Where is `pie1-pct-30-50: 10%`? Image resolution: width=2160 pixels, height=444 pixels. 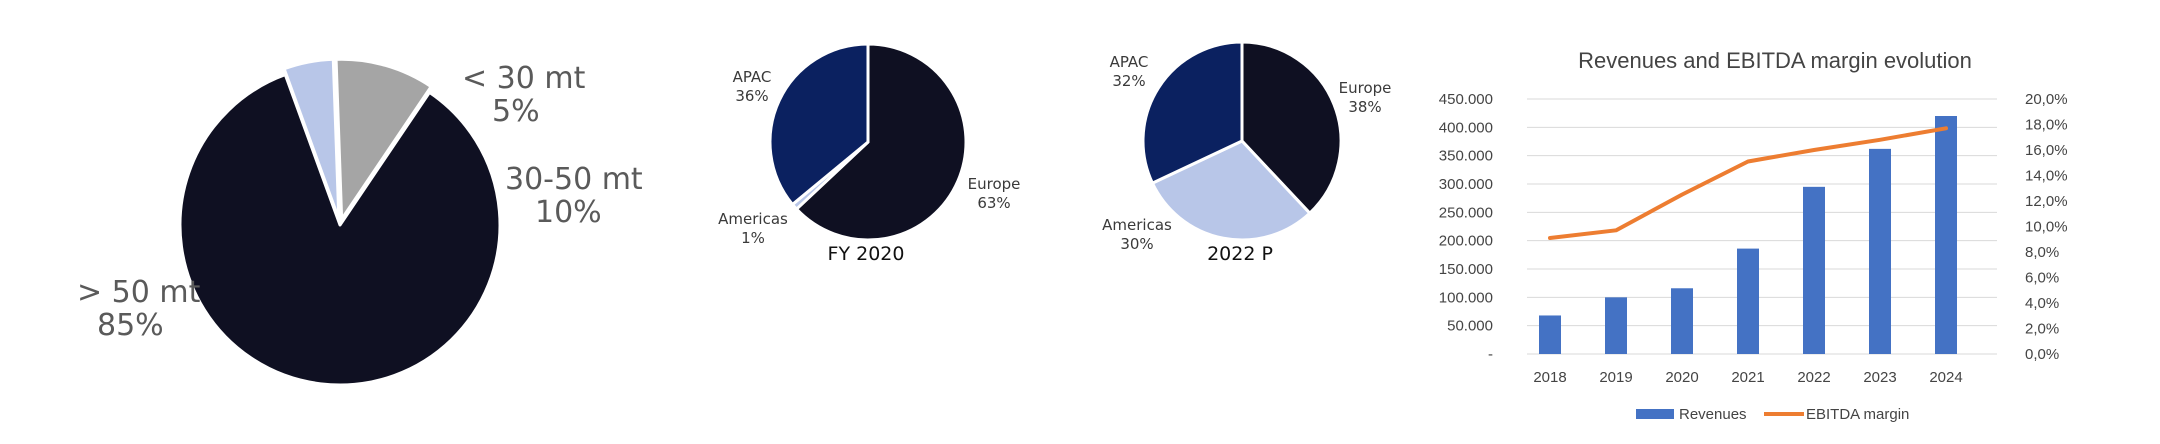 pie1-pct-30-50: 10% is located at coordinates (568, 212).